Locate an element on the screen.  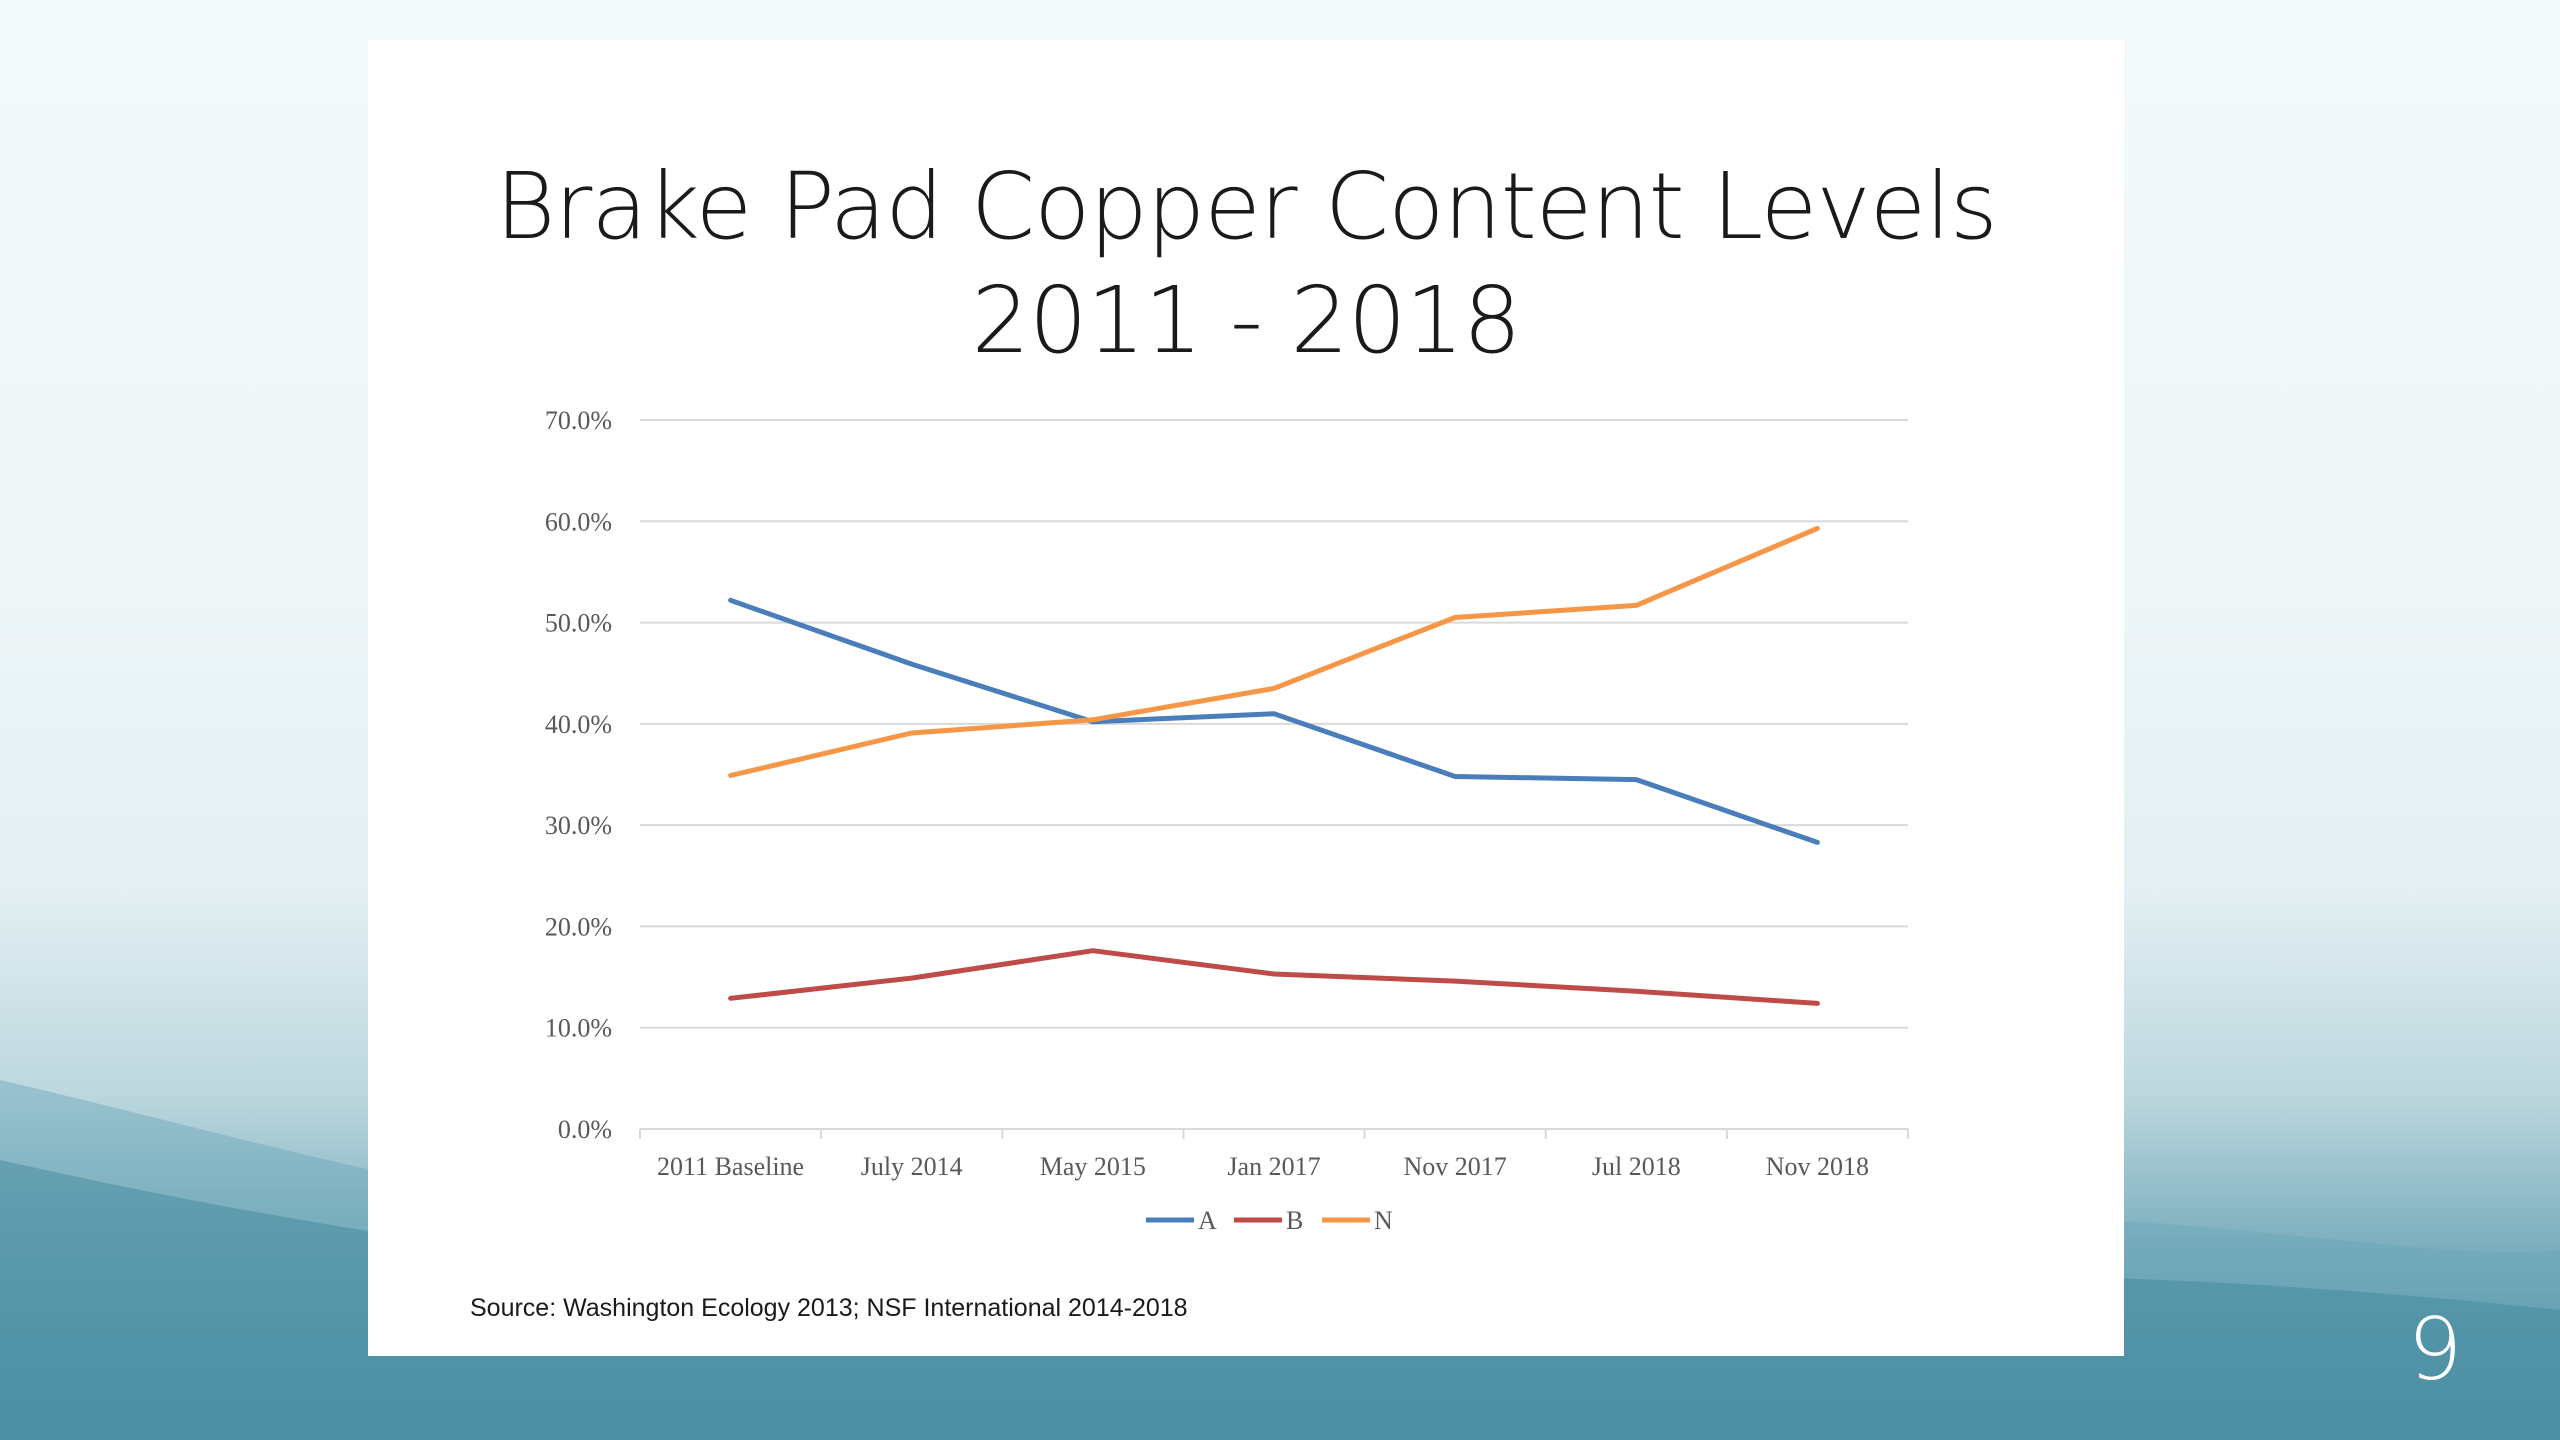
x-tick-label: May 2015 is located at coordinates (1093, 1166).